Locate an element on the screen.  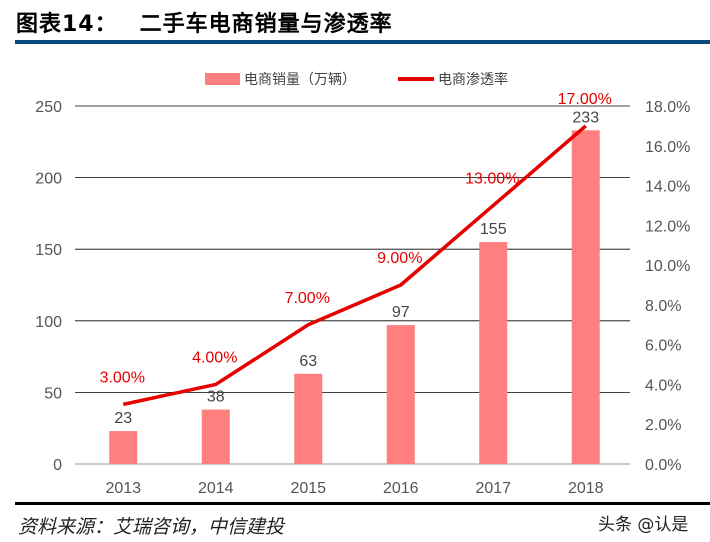
line-data-label: 4.00% is located at coordinates (214, 357).